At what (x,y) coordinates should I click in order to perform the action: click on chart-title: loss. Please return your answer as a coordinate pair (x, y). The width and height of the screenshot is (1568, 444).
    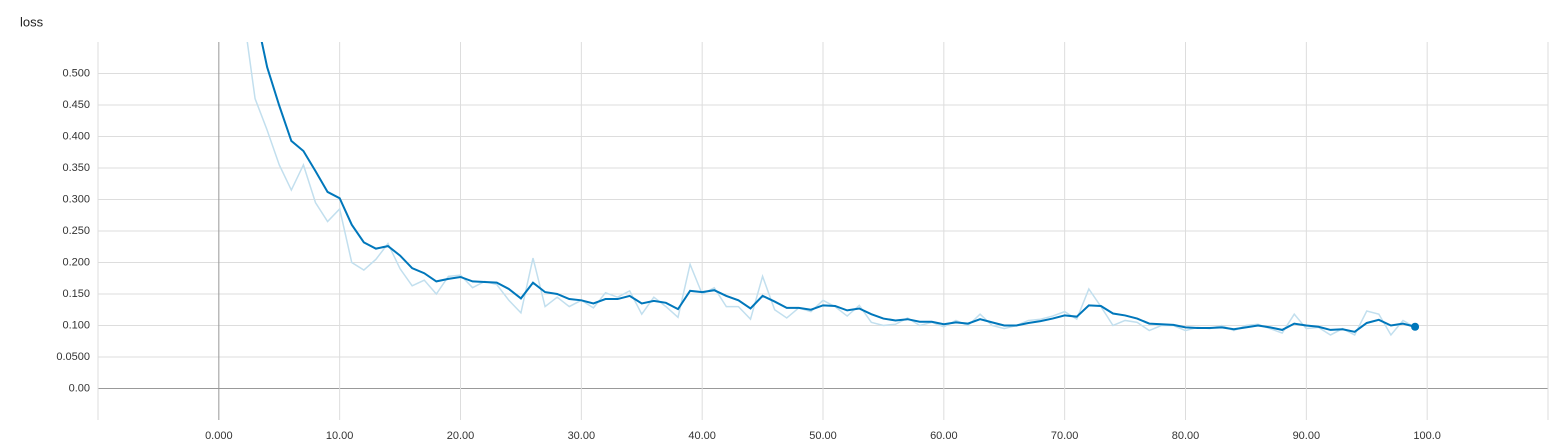
    Looking at the image, I should click on (32, 21).